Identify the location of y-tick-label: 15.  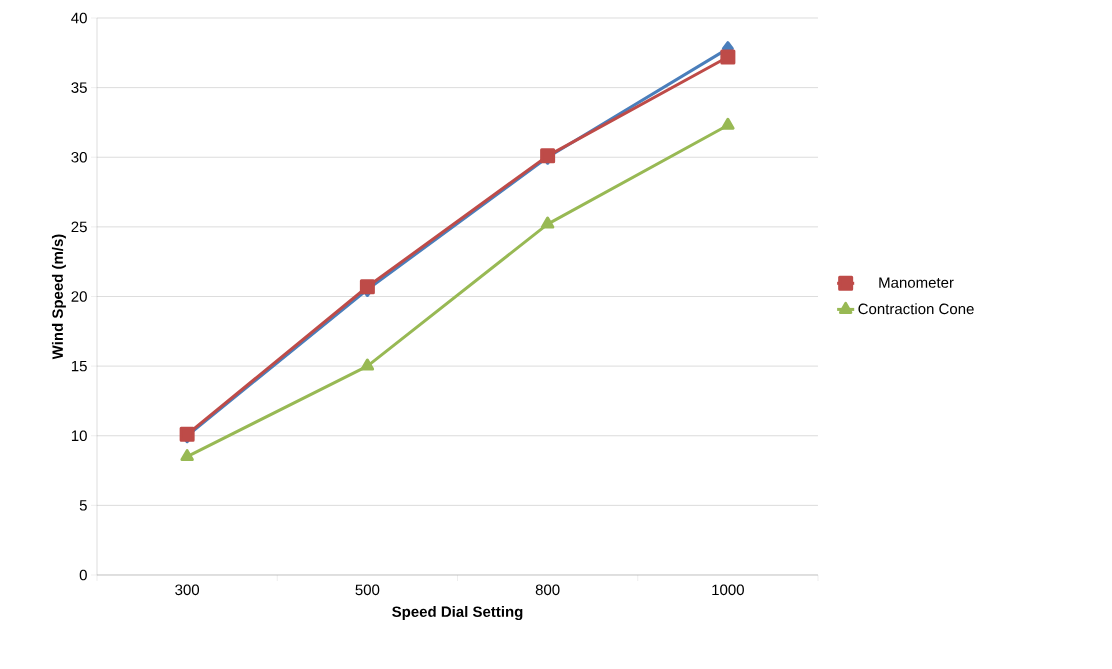
(79, 366).